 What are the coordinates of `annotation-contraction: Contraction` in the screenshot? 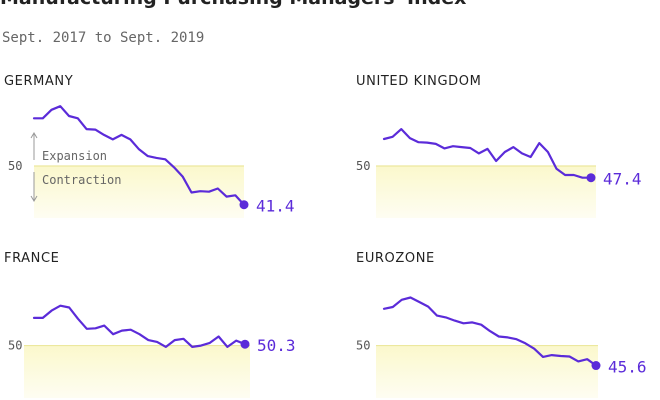 It's located at (81, 180).